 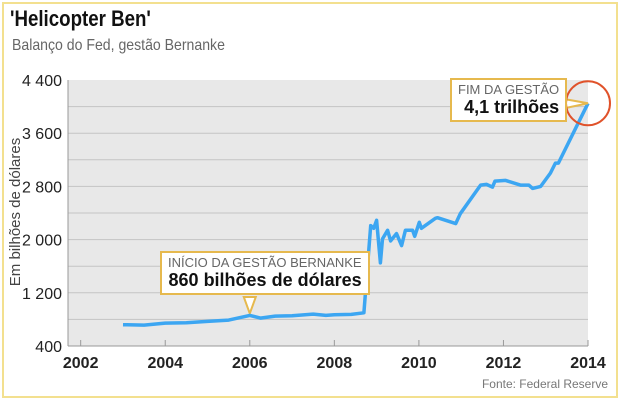 What do you see at coordinates (42, 187) in the screenshot?
I see `y-tick-label: 2 800` at bounding box center [42, 187].